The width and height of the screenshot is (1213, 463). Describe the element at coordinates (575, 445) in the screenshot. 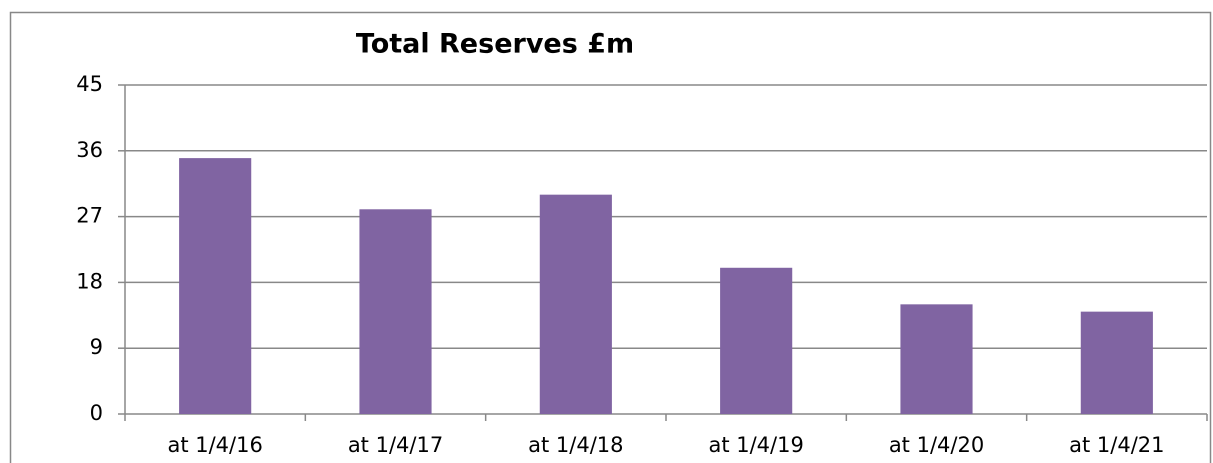

I see `x-tick-label: at 1/4/18` at that location.